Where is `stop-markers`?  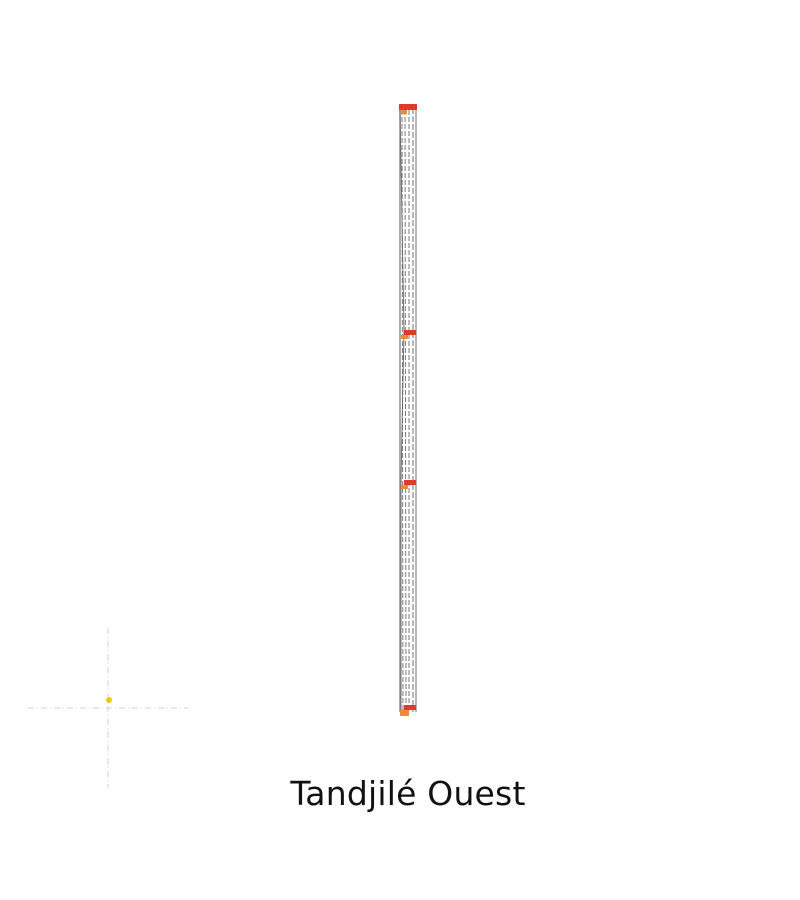 stop-markers is located at coordinates (408, 410).